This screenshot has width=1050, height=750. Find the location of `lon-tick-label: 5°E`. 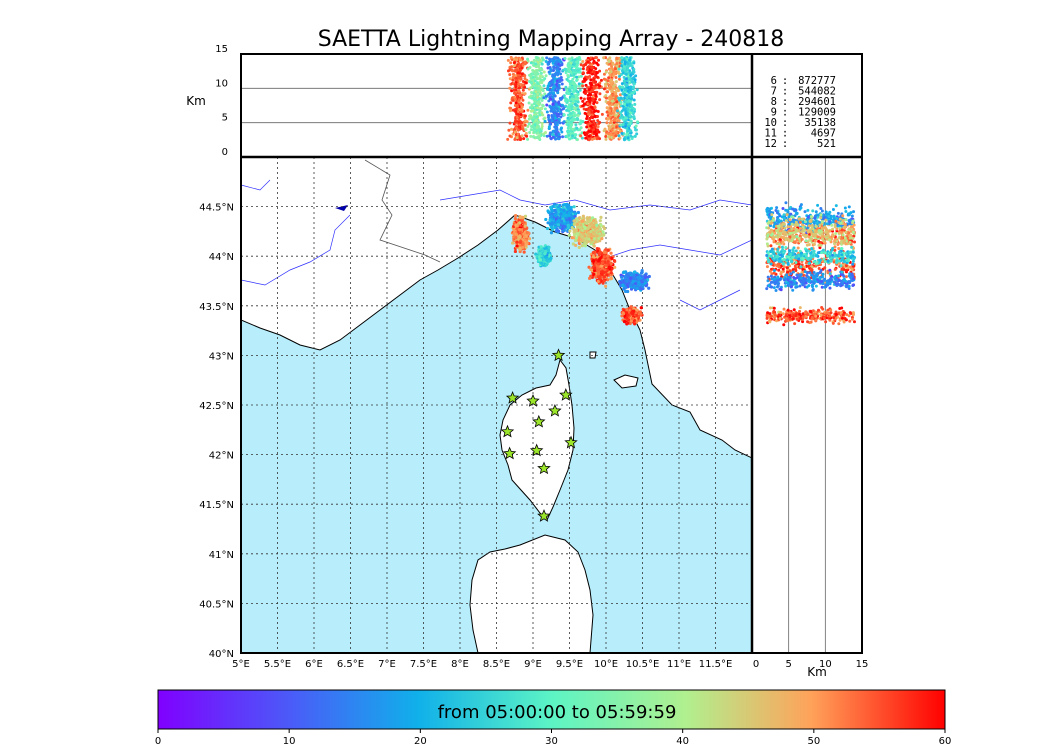

lon-tick-label: 5°E is located at coordinates (241, 664).